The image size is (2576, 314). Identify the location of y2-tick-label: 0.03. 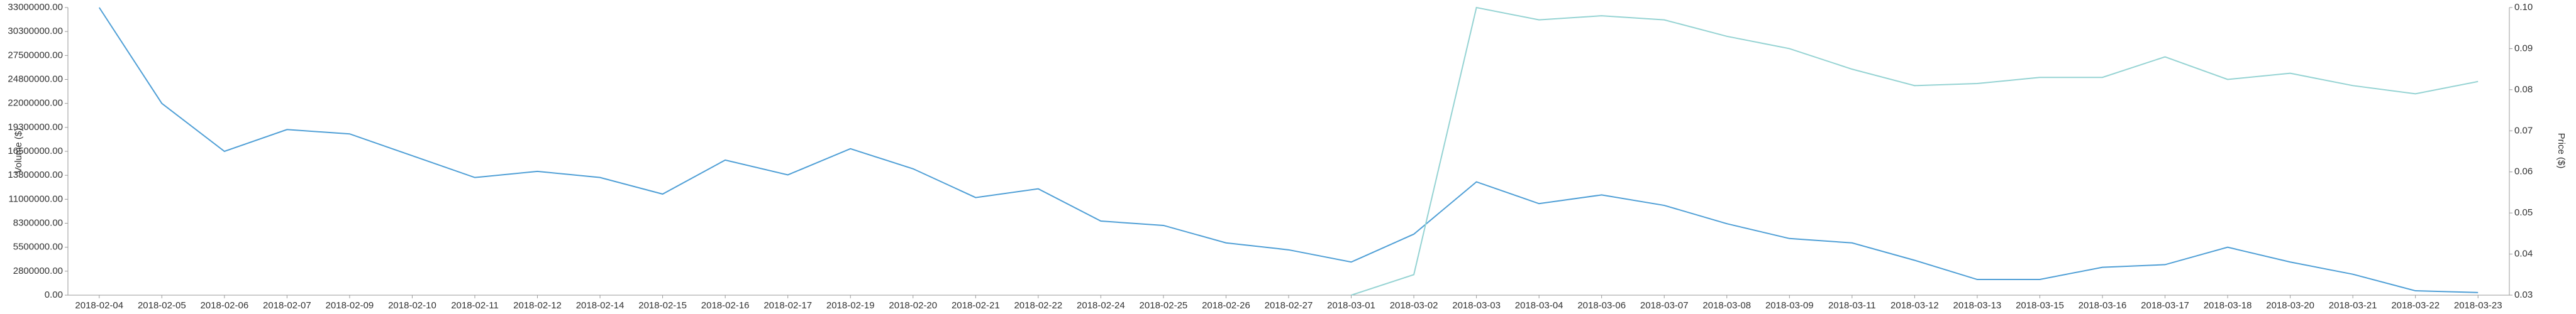
(2523, 295).